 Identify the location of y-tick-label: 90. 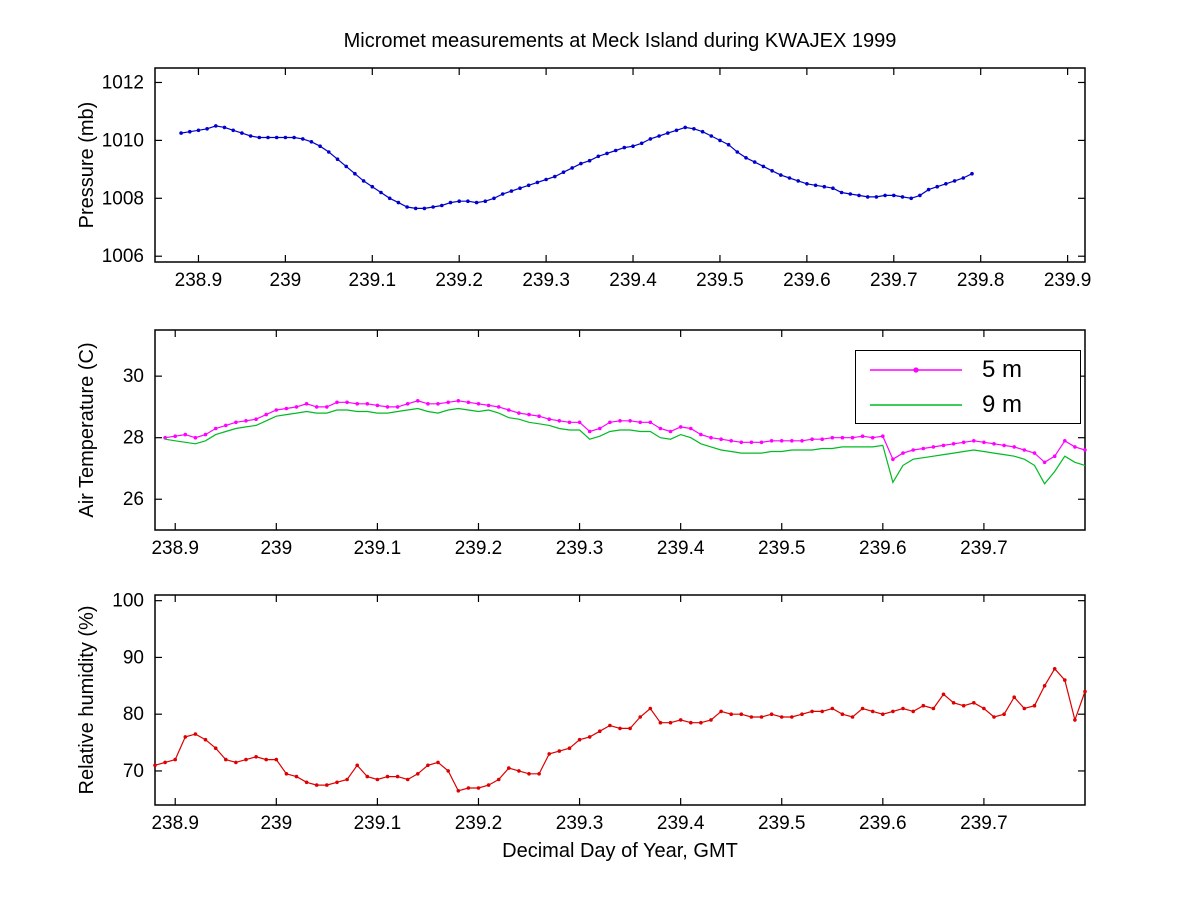
(133, 657).